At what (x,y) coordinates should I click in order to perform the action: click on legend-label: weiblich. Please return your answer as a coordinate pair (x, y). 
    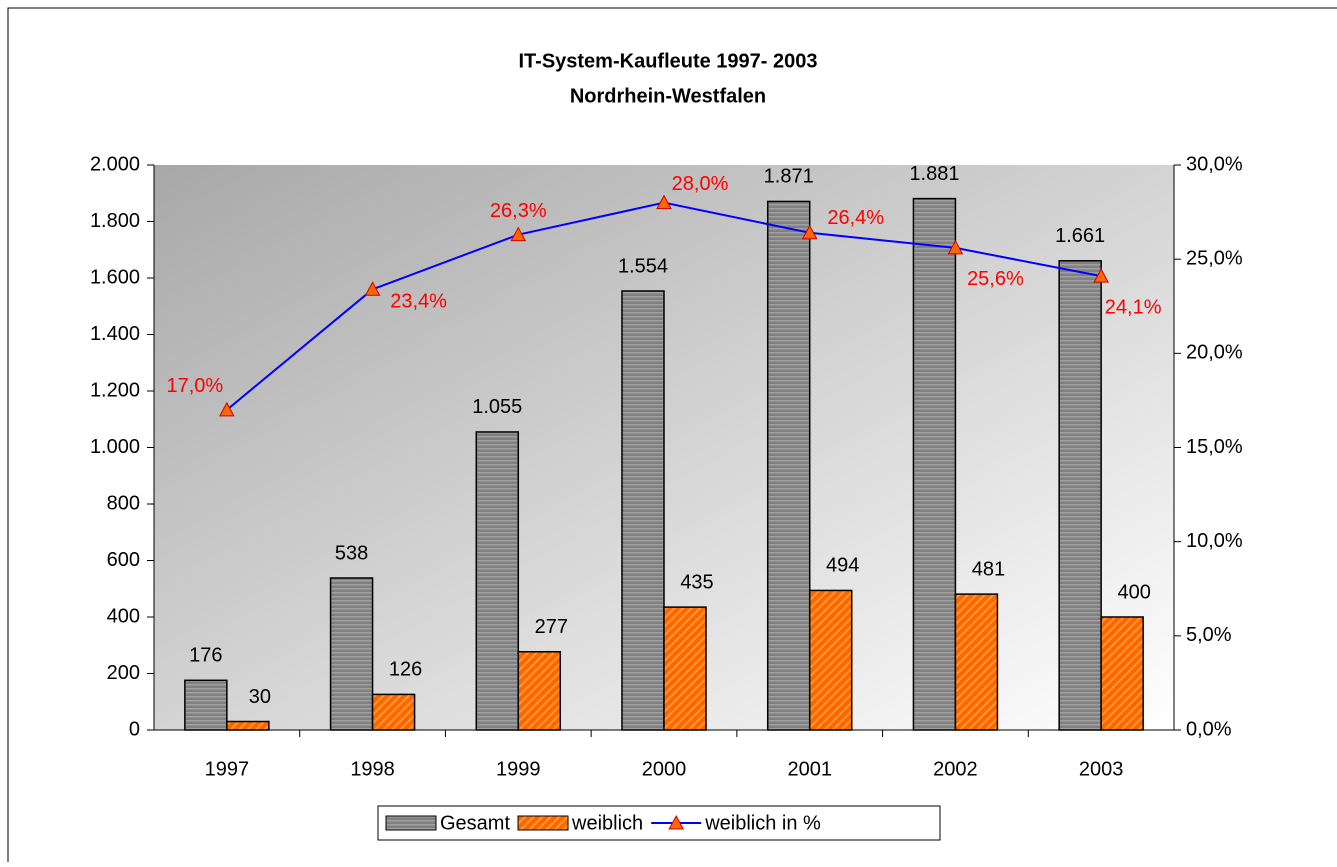
    Looking at the image, I should click on (607, 823).